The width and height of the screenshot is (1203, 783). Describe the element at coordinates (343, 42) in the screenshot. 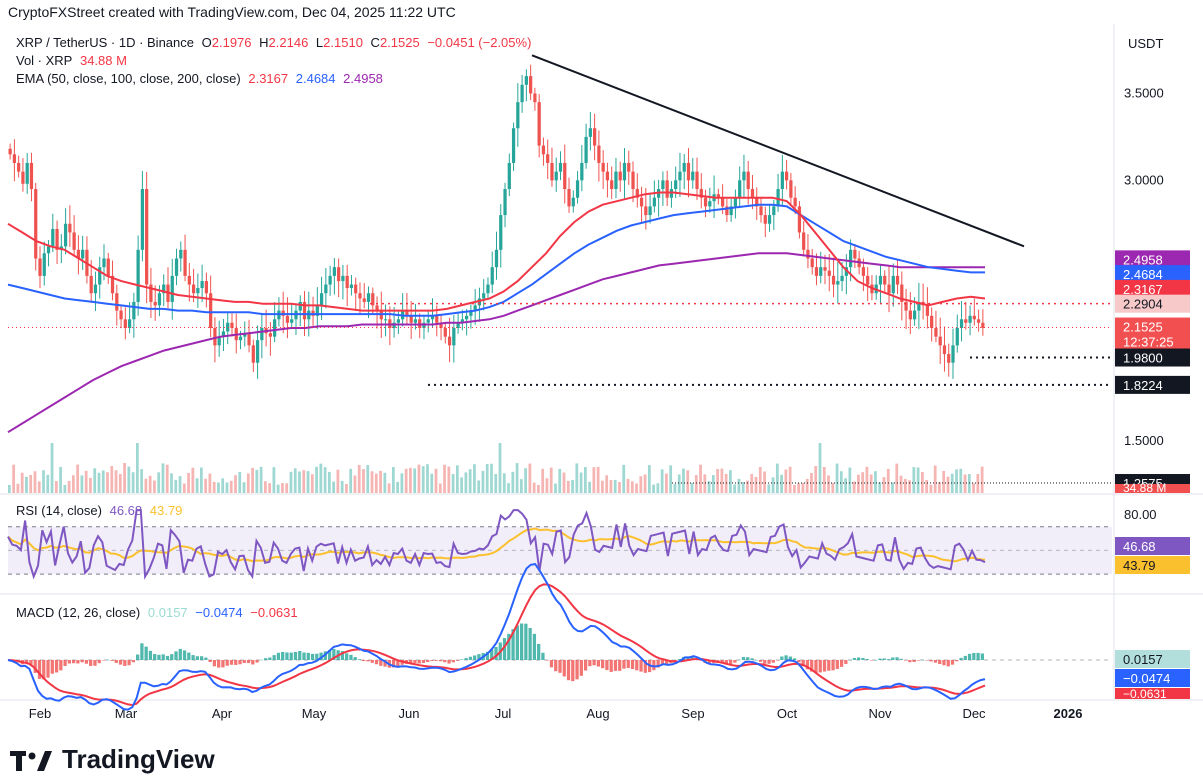

I see `low-value: 2.1510` at that location.